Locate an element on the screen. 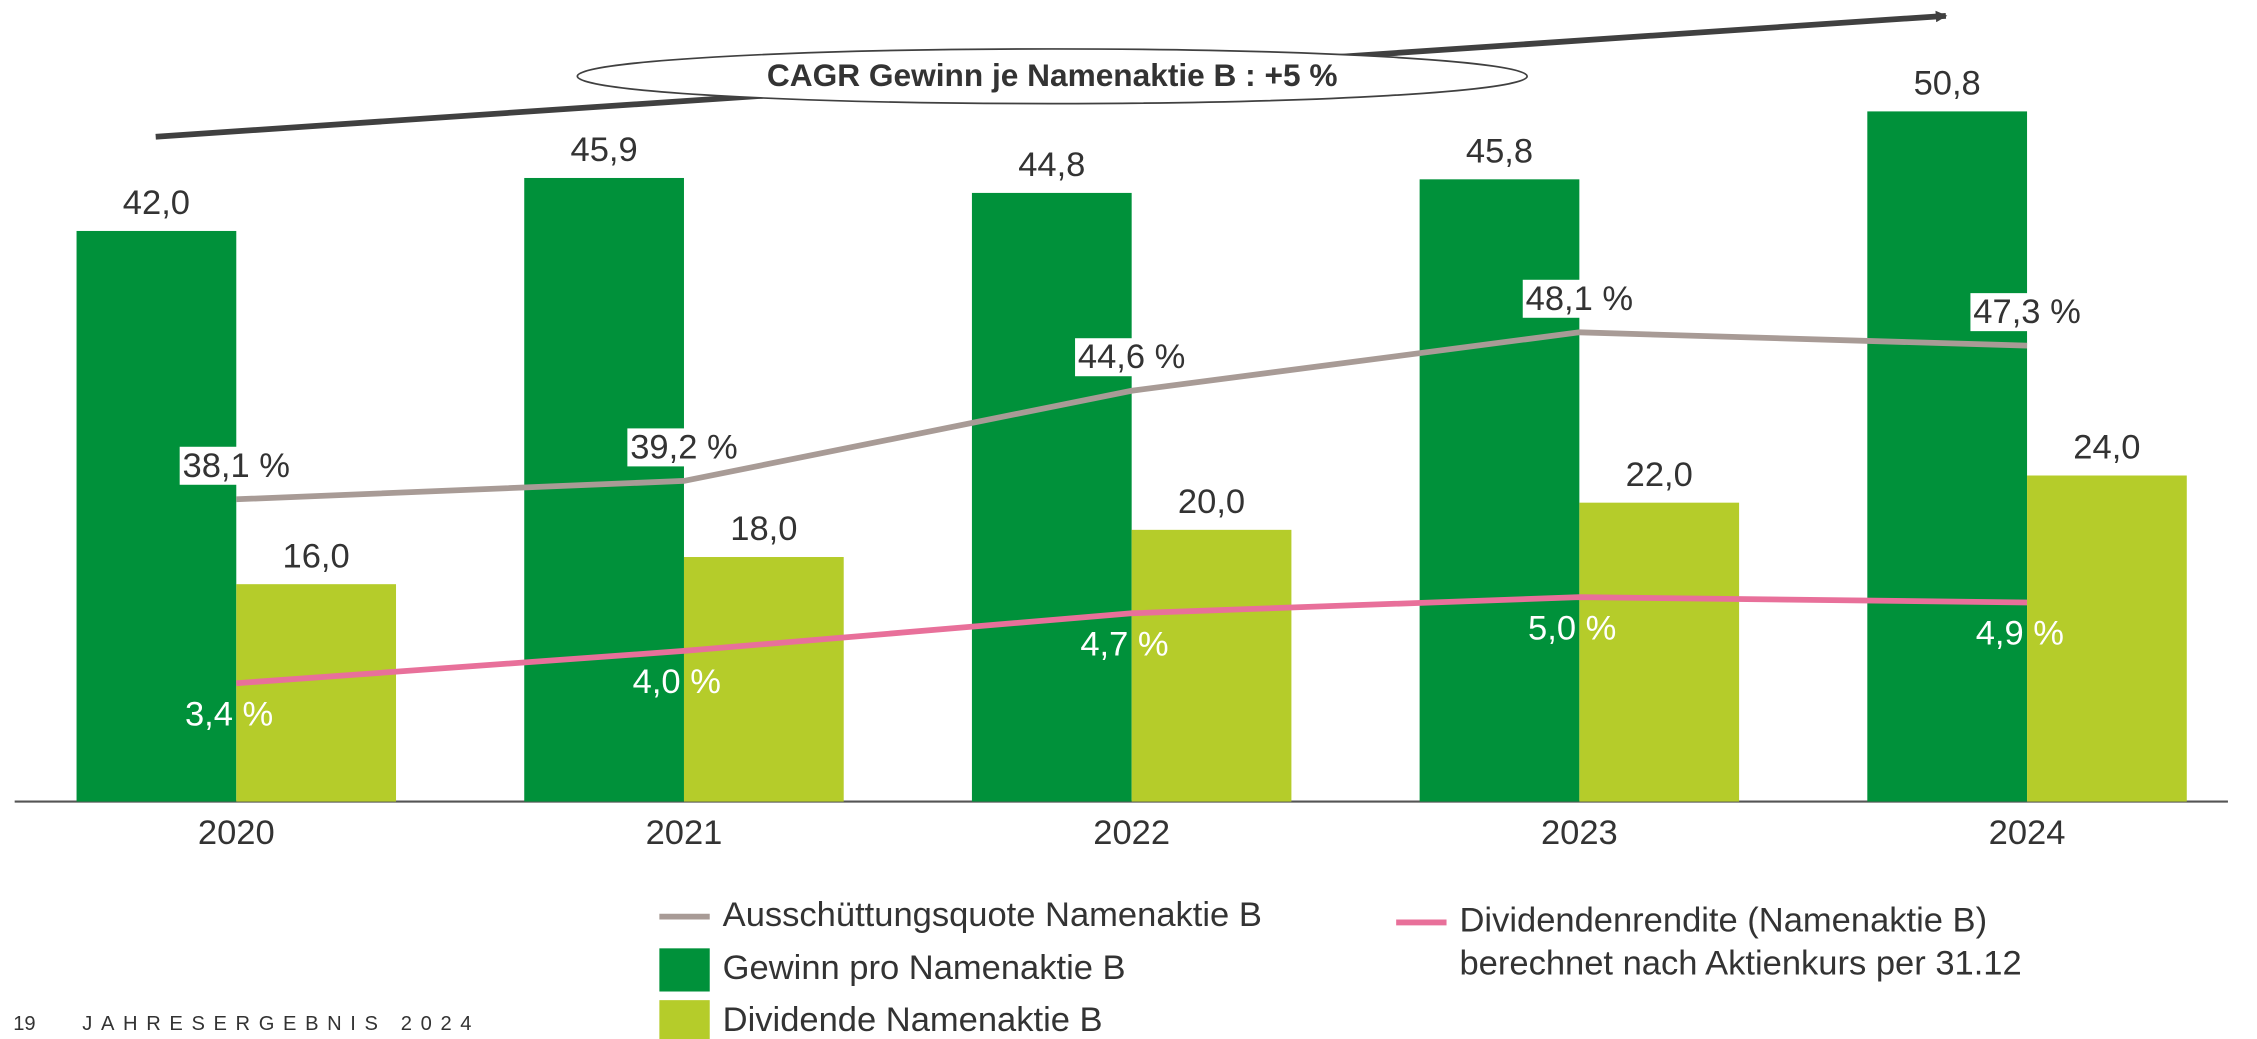  bar-value-label: 45,8 is located at coordinates (1499, 152).